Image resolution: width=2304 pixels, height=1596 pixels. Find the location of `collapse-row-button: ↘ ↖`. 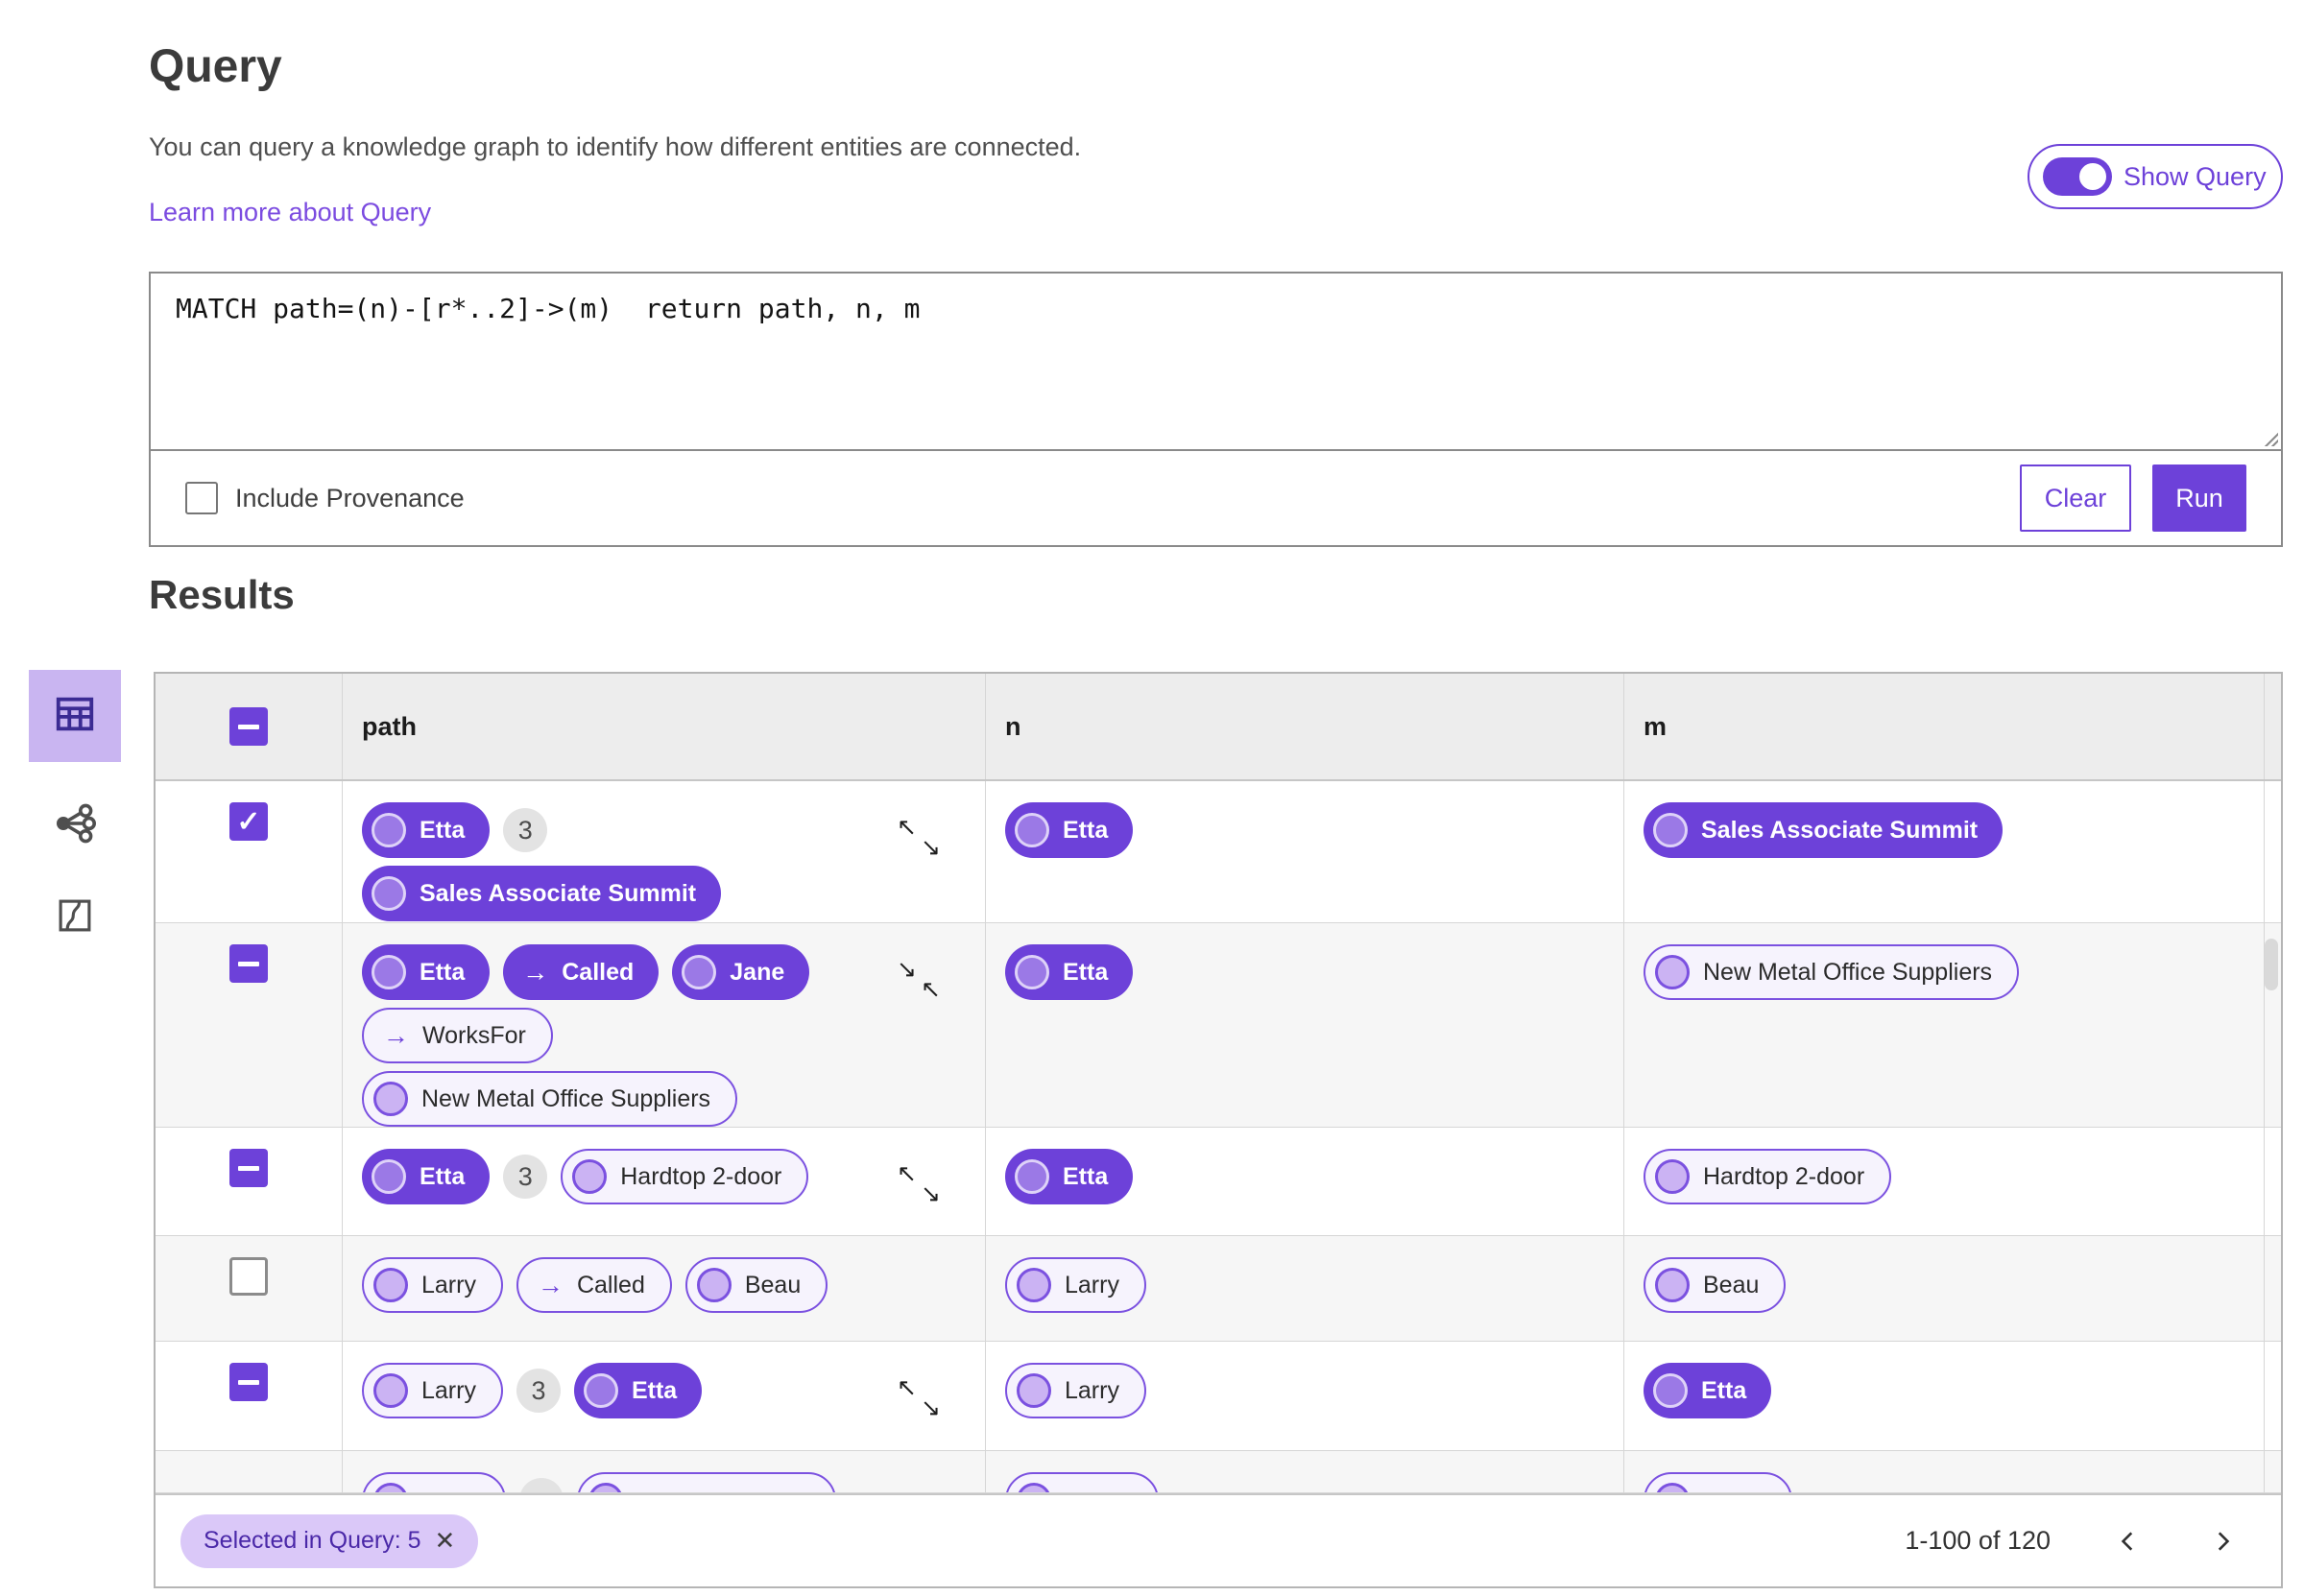

collapse-row-button: ↘ ↖ is located at coordinates (919, 980).